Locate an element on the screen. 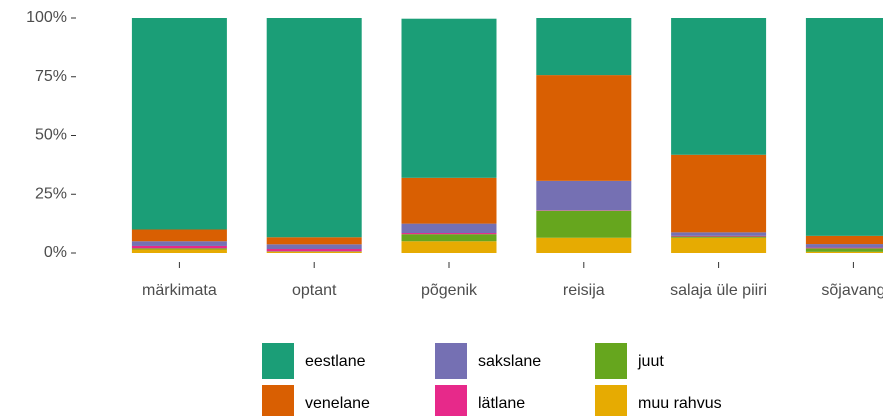  legend-label: eestlane is located at coordinates (335, 361).